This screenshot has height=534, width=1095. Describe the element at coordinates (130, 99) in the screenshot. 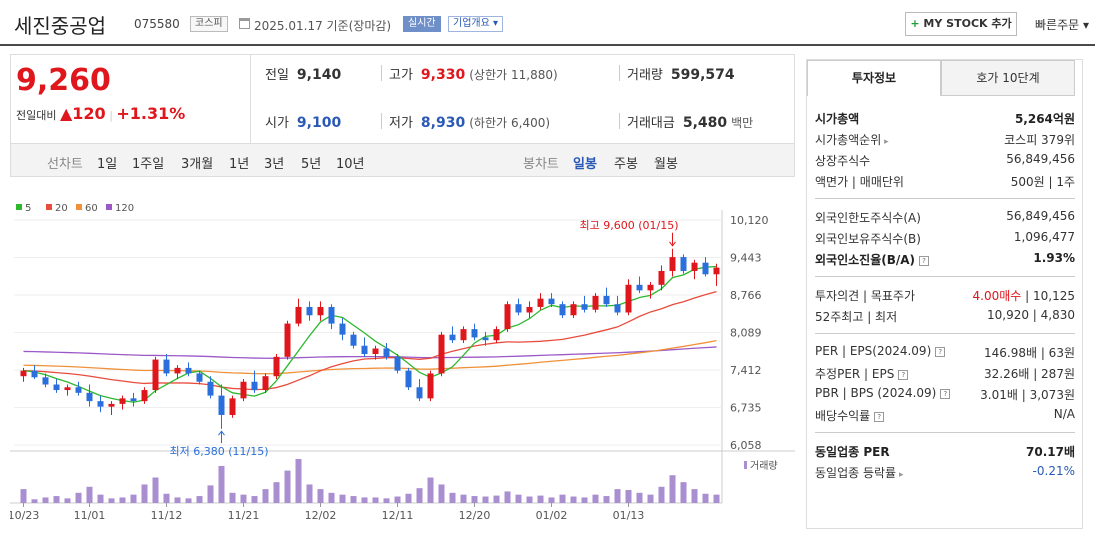

I see `current-price-box: 9,260 전일대비 ▲120 | +1.31%` at that location.